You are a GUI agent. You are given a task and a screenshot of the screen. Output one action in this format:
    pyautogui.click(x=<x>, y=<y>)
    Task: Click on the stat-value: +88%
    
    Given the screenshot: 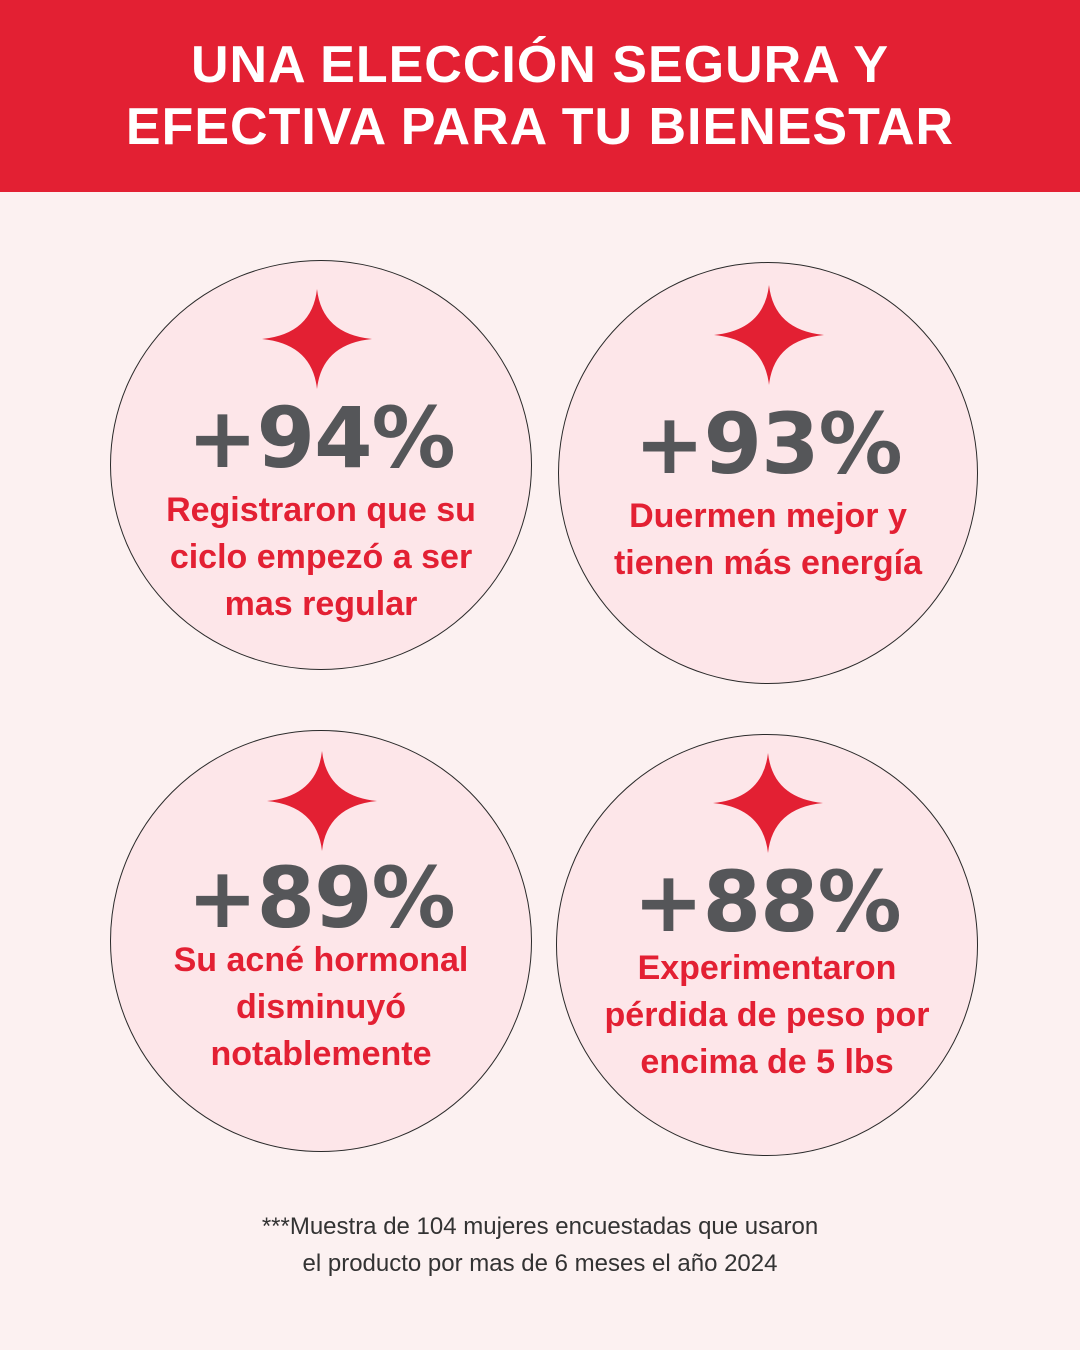 What is the action you would take?
    pyautogui.click(x=767, y=902)
    